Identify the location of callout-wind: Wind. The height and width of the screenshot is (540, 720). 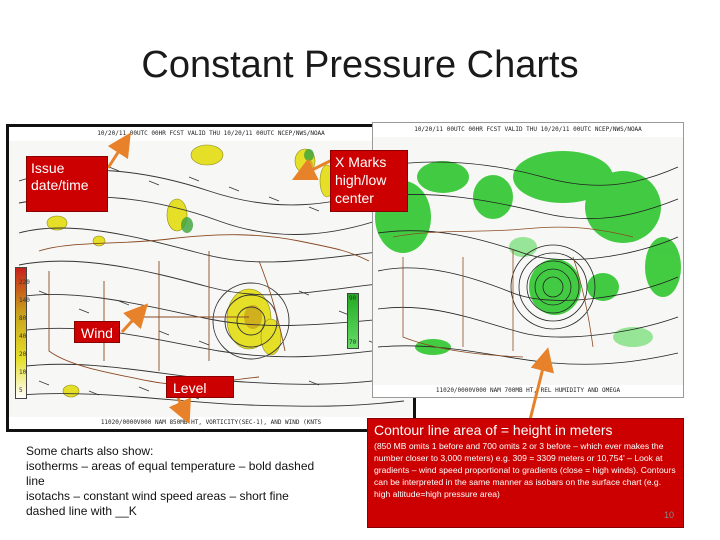
(97, 332).